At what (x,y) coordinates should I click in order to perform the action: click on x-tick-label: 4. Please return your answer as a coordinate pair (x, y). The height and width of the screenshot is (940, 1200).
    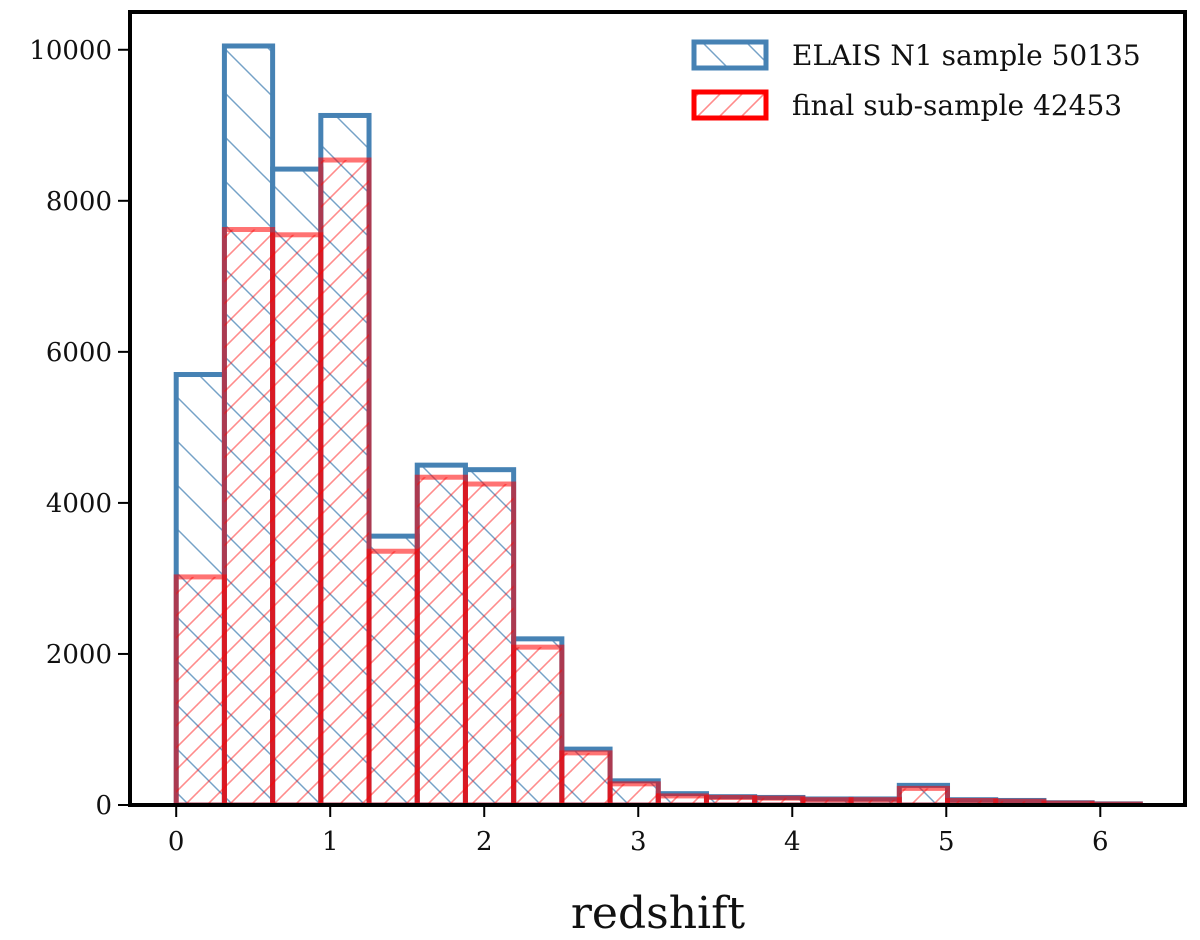
    Looking at the image, I should click on (792, 842).